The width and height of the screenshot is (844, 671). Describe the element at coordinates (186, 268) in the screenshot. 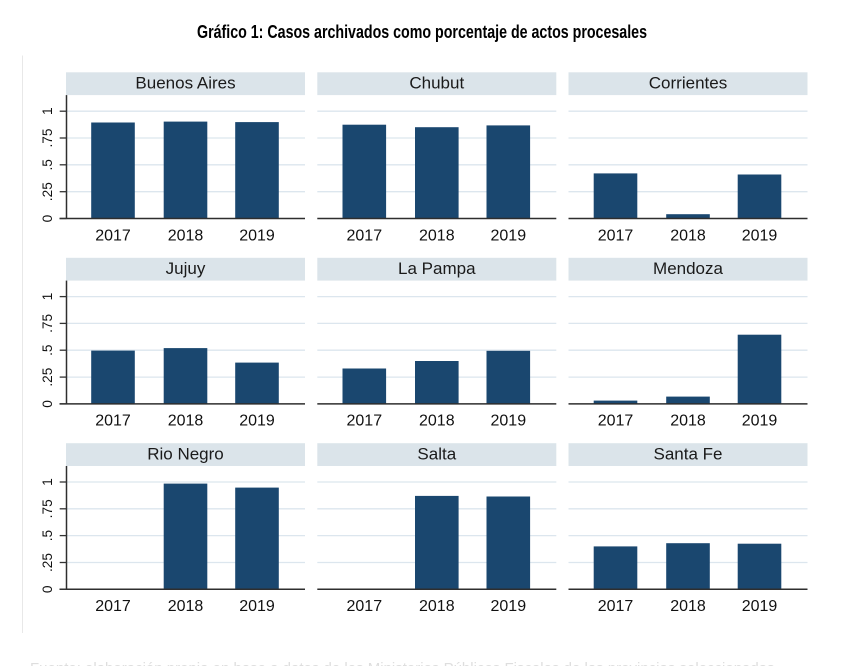

I see `svg-text: Jujuy` at that location.